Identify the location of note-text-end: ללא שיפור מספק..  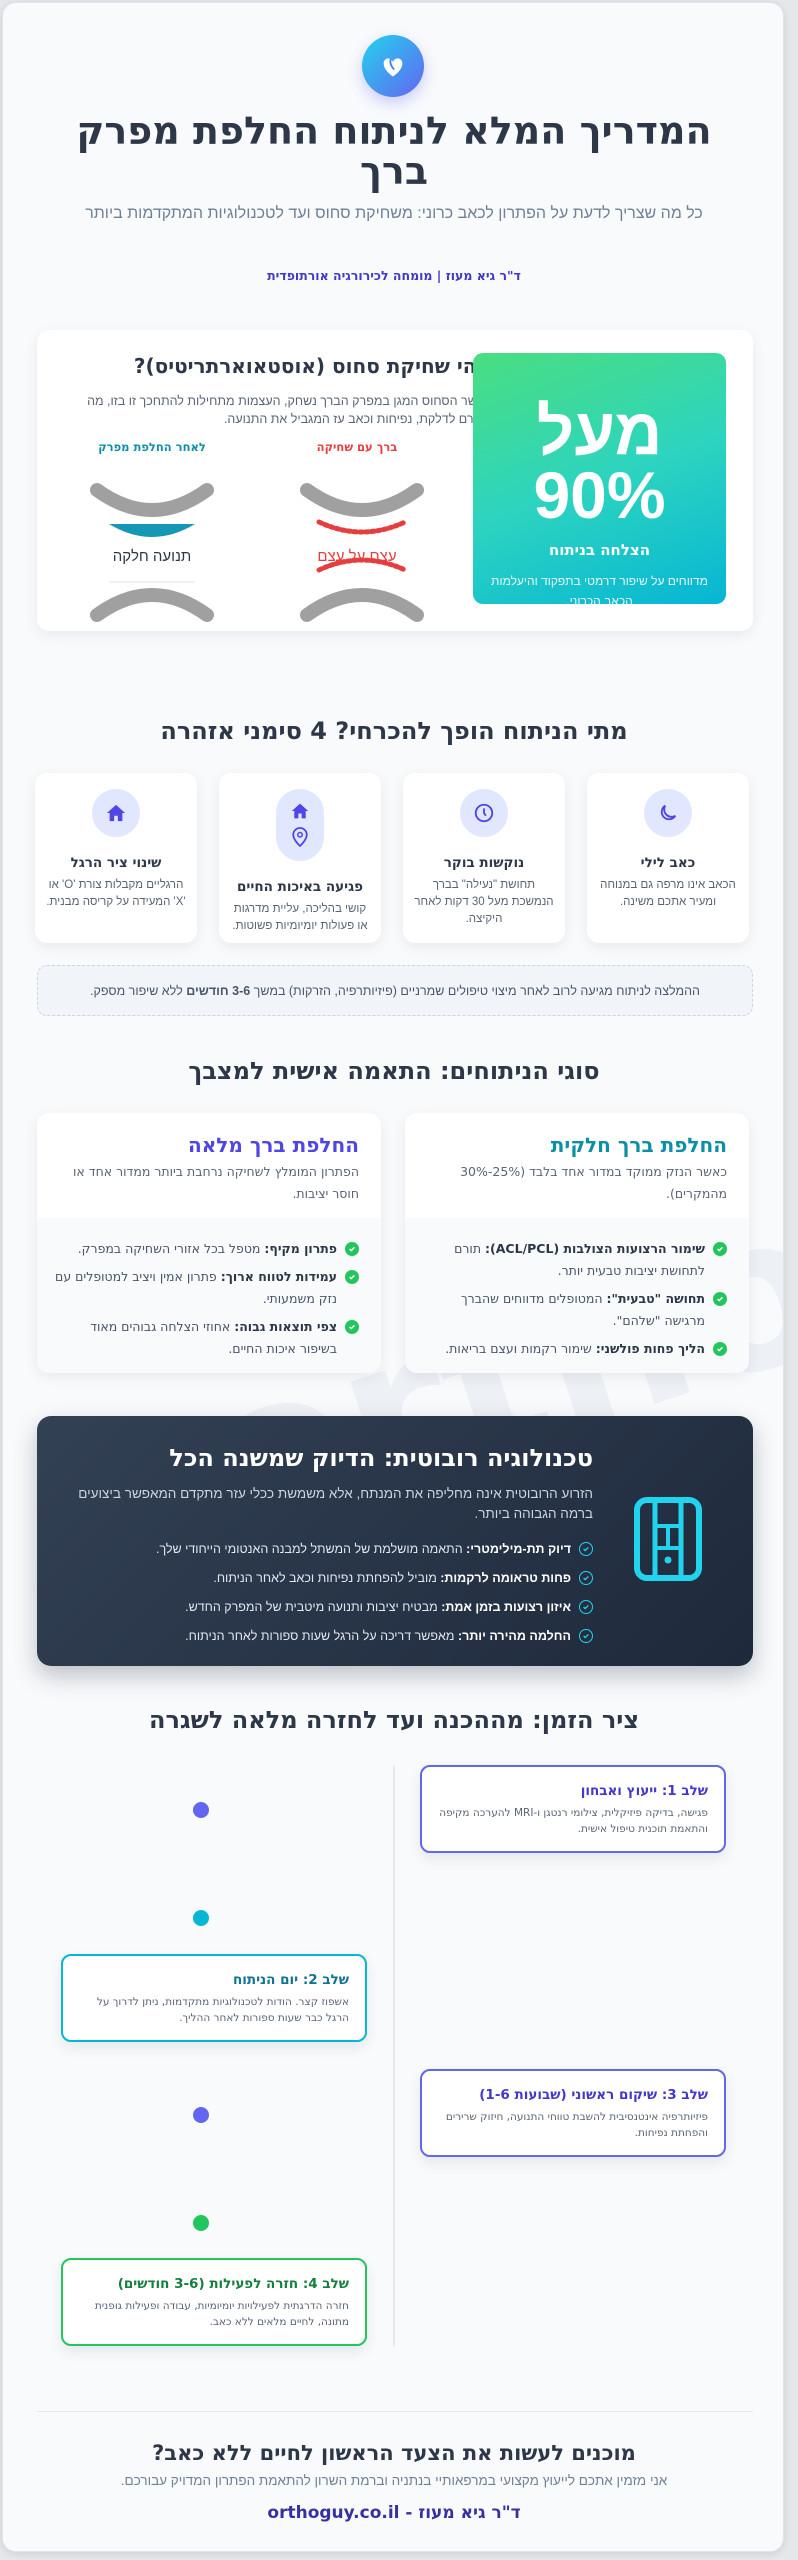
(138, 990).